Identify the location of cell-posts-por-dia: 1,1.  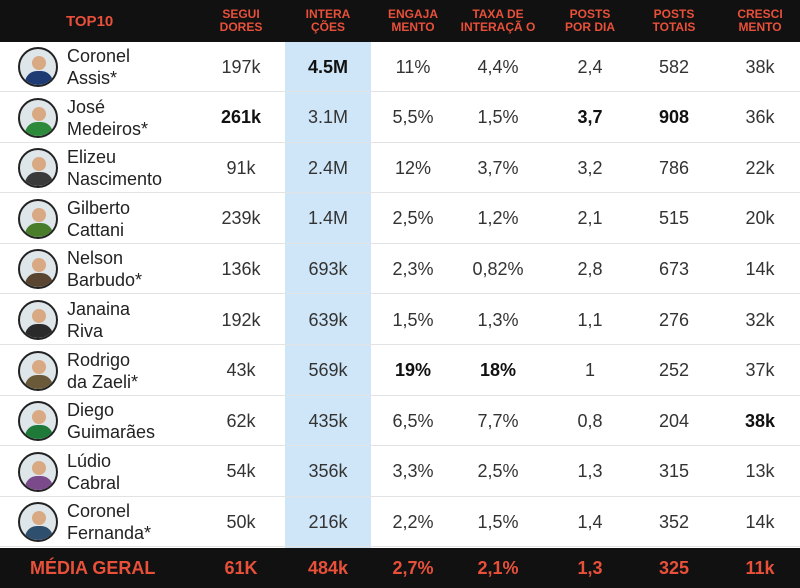
(590, 319).